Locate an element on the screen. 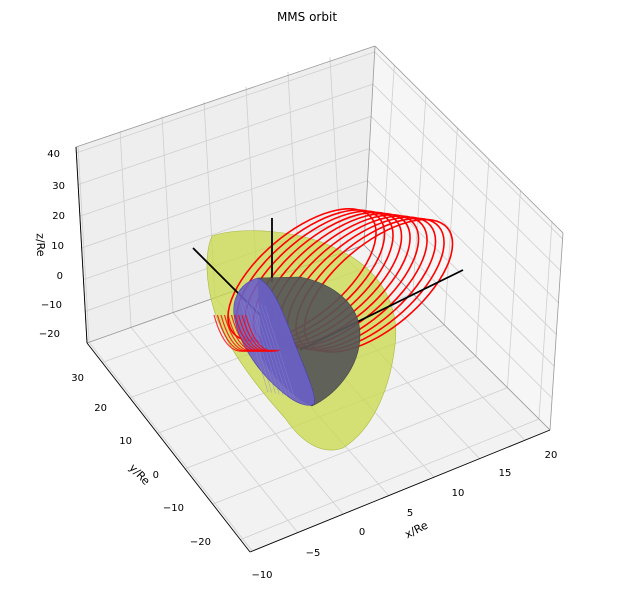 The width and height of the screenshot is (631, 594). z-tick-label: −10 is located at coordinates (51, 305).